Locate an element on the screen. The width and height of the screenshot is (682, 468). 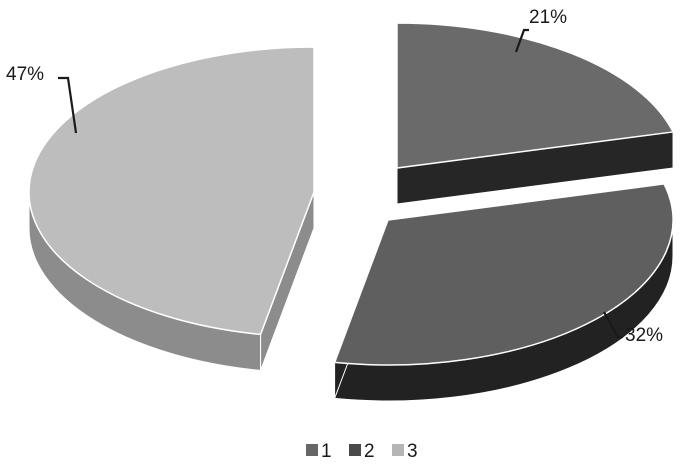
data-label-2: 32% is located at coordinates (644, 335).